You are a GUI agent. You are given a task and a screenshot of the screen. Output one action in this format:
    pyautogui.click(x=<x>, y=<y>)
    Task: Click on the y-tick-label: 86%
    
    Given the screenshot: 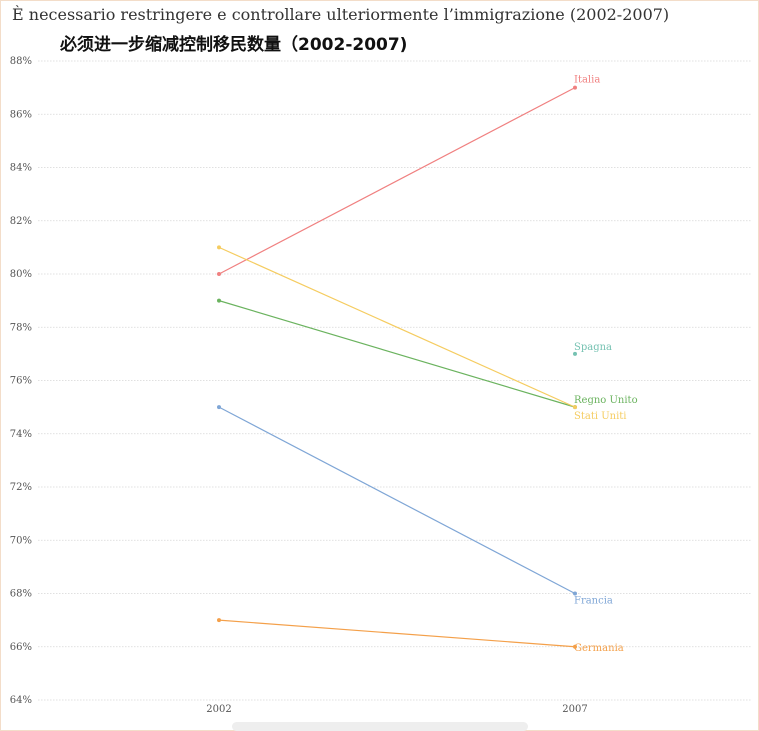 What is the action you would take?
    pyautogui.click(x=21, y=114)
    